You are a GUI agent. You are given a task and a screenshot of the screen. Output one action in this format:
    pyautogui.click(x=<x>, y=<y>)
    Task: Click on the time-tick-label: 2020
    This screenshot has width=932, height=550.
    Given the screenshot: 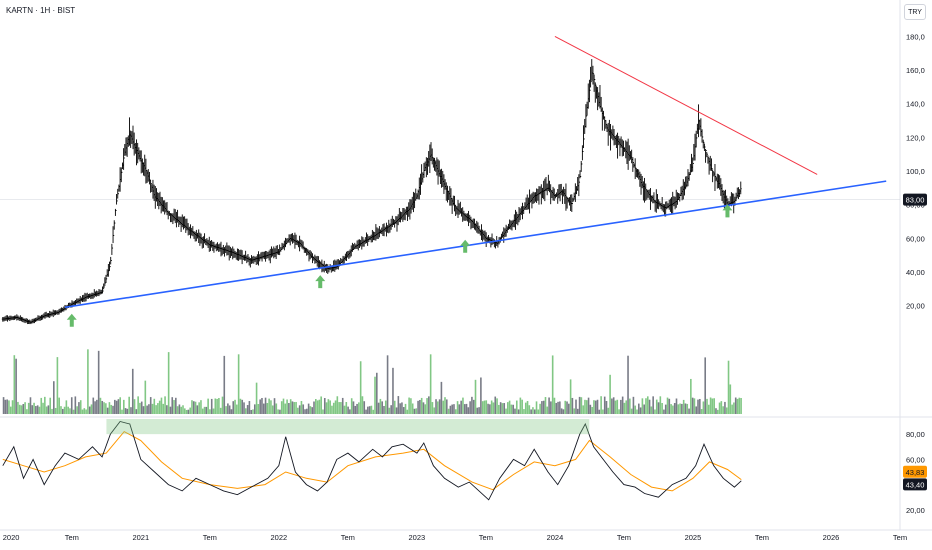 What is the action you would take?
    pyautogui.click(x=11, y=537)
    